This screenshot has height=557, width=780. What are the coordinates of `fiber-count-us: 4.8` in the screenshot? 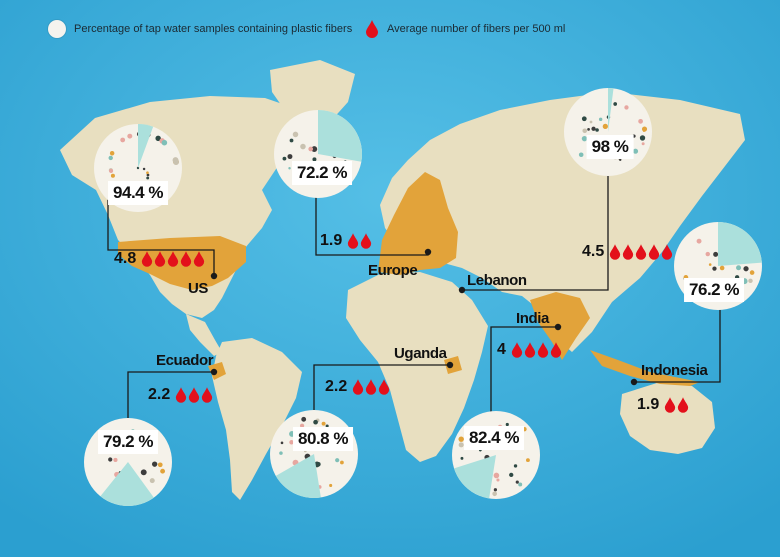 It's located at (160, 259).